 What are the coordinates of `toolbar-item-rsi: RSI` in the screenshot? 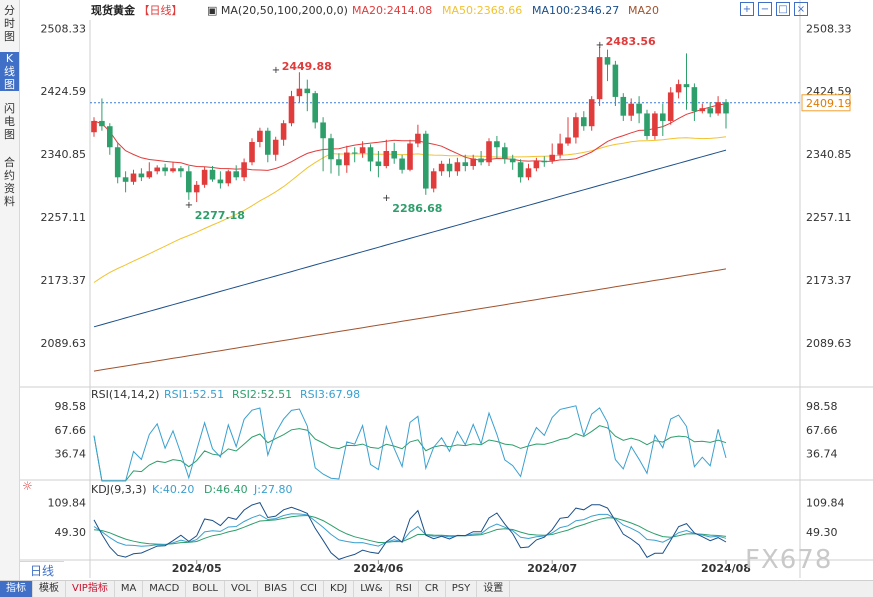 It's located at (404, 589).